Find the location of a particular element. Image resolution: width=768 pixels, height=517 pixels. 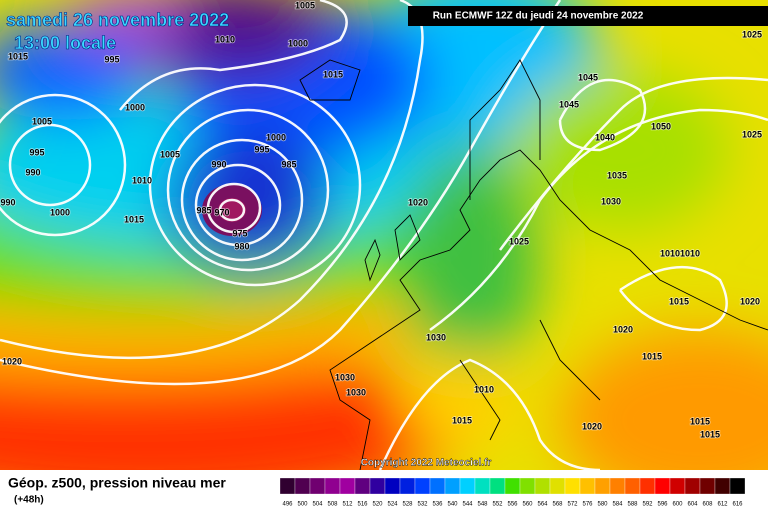

scale-label: 576 is located at coordinates (587, 505).